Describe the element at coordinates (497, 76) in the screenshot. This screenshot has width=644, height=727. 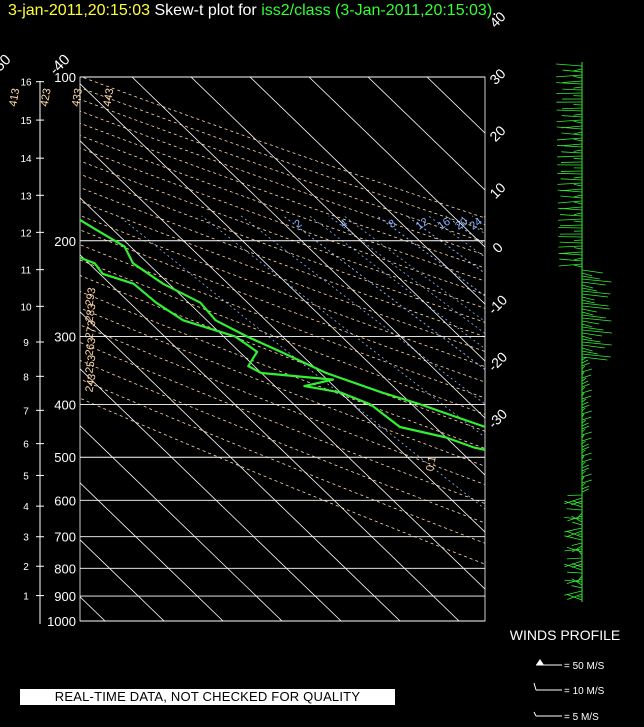
I see `isotherm-right-label: 30` at that location.